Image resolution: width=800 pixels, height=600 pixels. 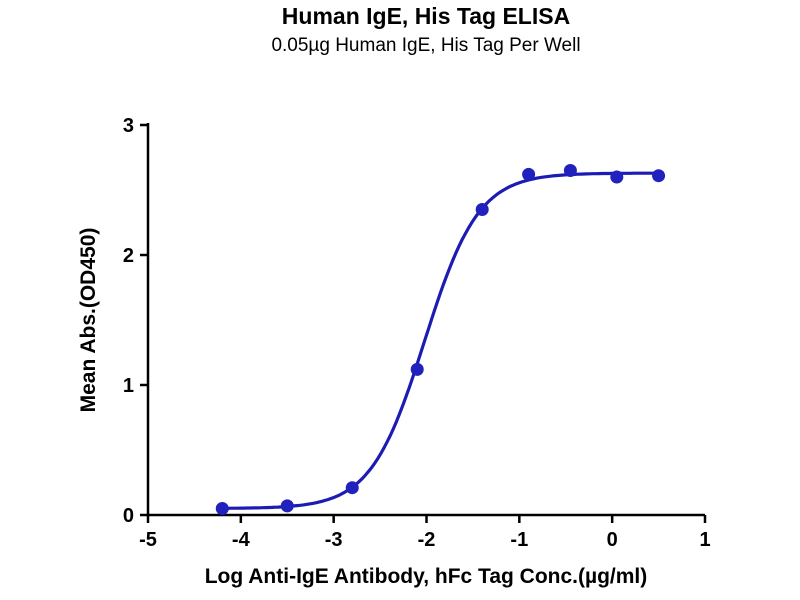 What do you see at coordinates (704, 540) in the screenshot?
I see `x-tick-label: 1` at bounding box center [704, 540].